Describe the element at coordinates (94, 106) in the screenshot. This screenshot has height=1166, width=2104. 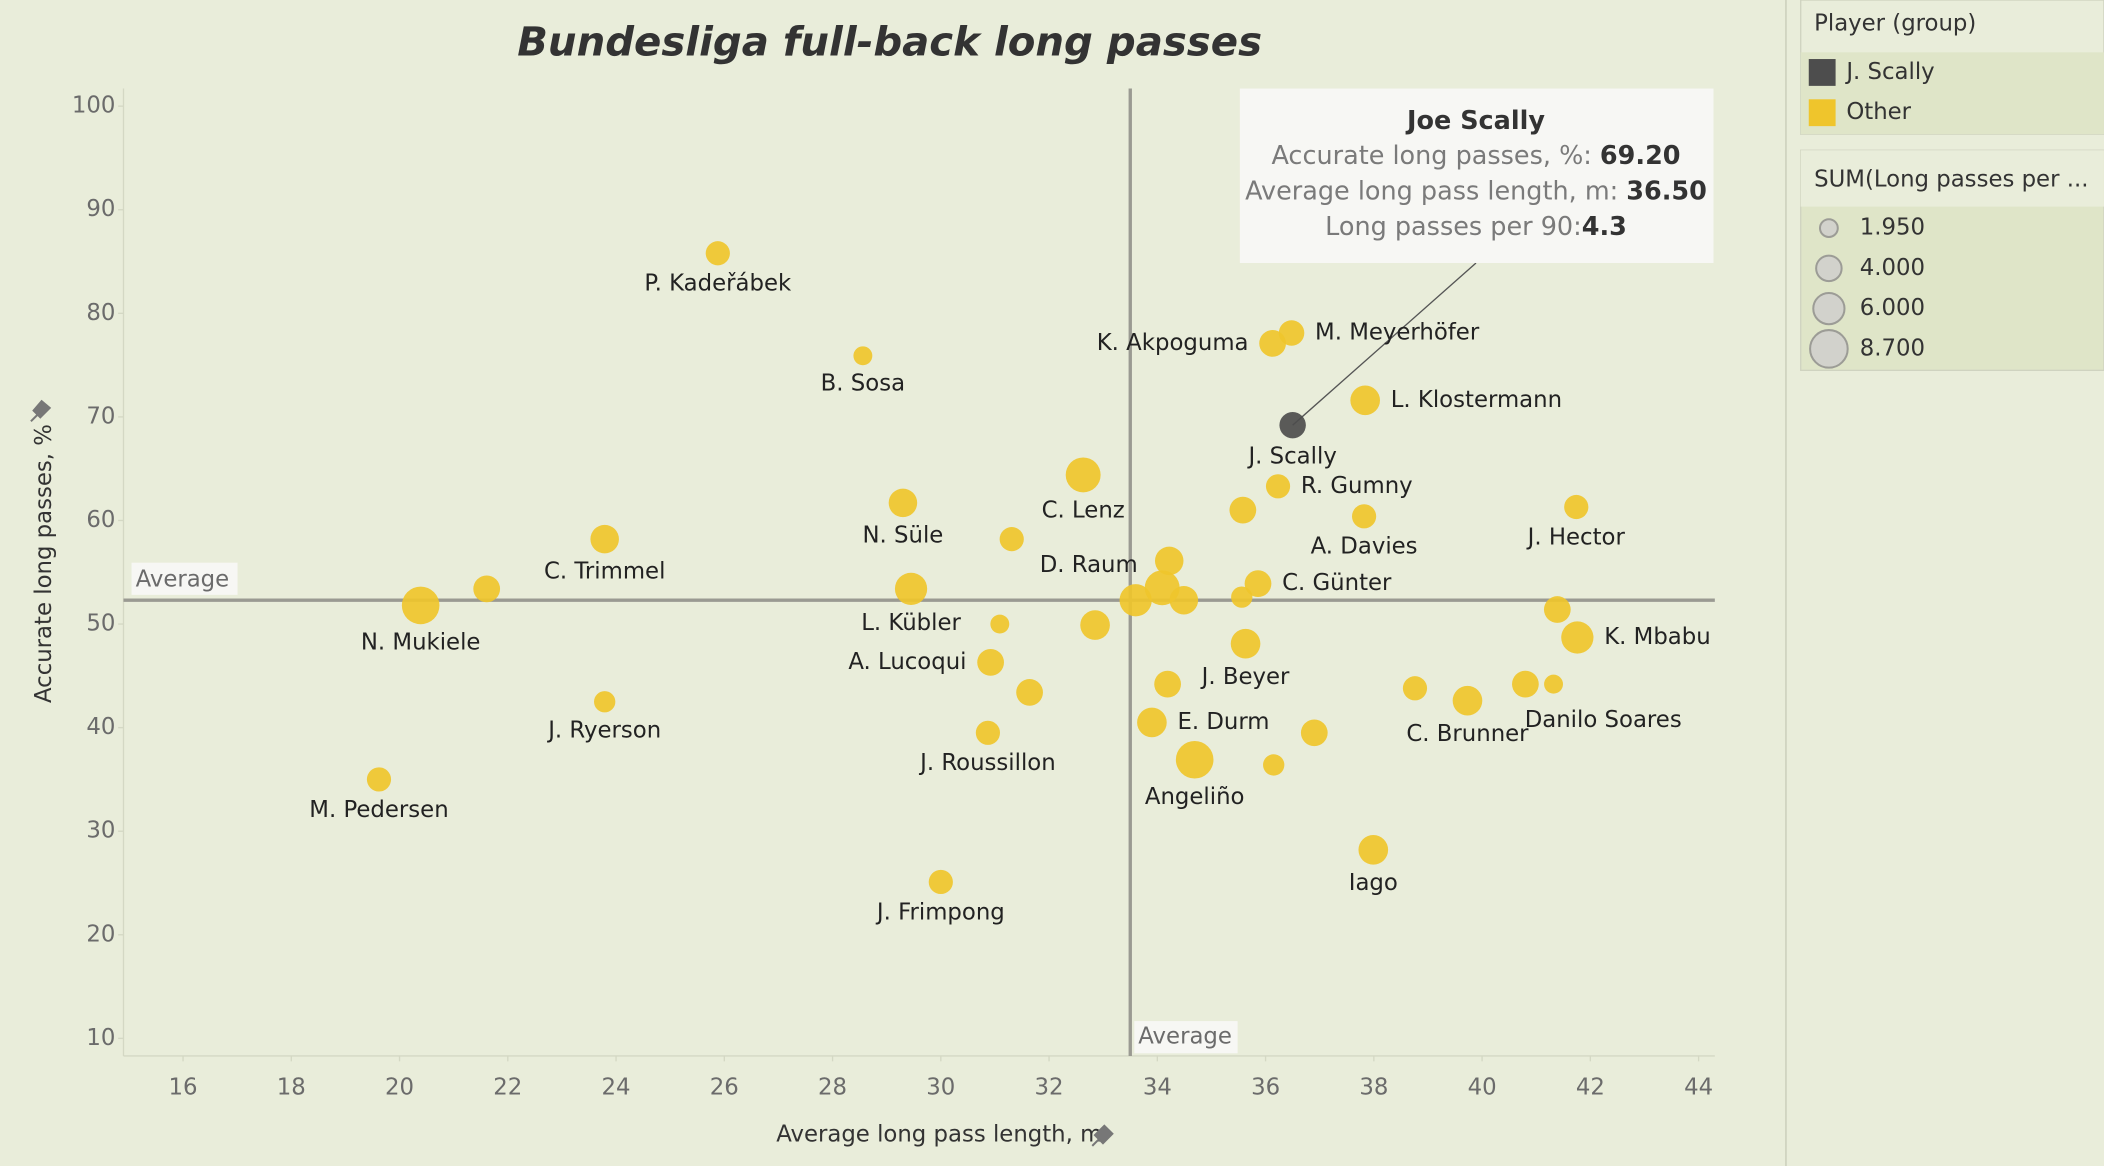
I see `y-tick-label: 100` at that location.